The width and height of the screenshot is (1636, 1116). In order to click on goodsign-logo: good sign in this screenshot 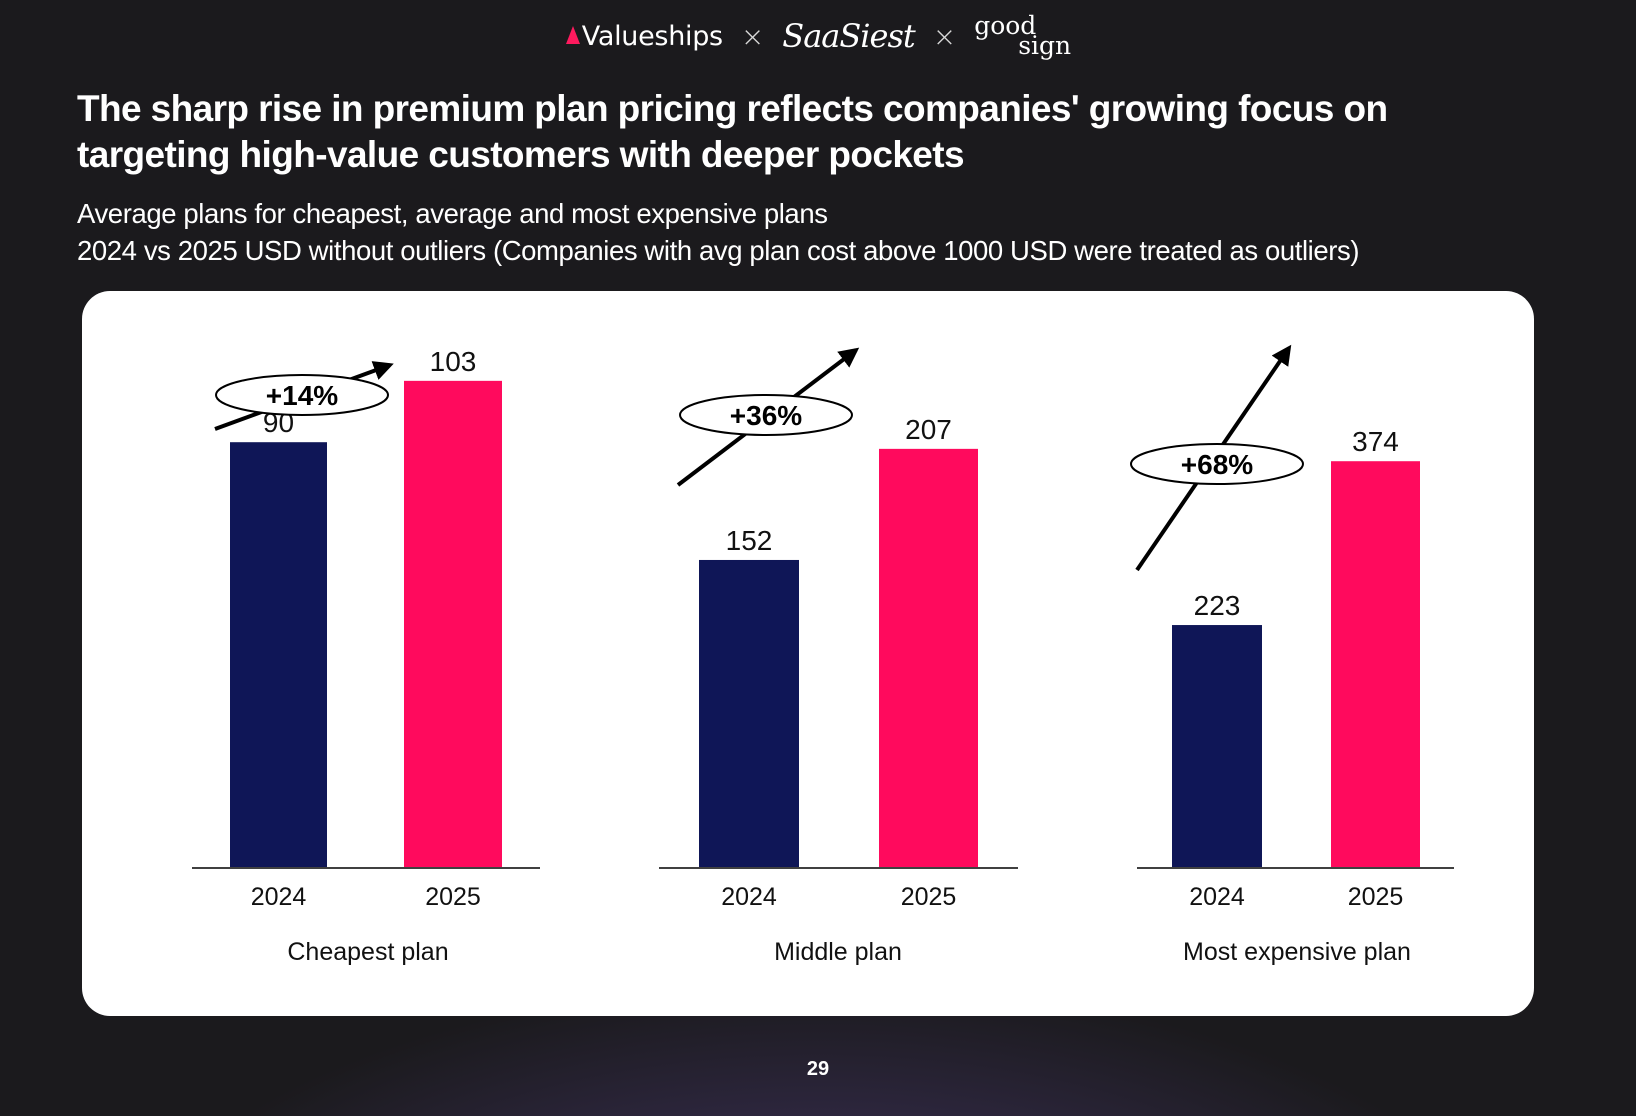, I will do `click(1023, 36)`.